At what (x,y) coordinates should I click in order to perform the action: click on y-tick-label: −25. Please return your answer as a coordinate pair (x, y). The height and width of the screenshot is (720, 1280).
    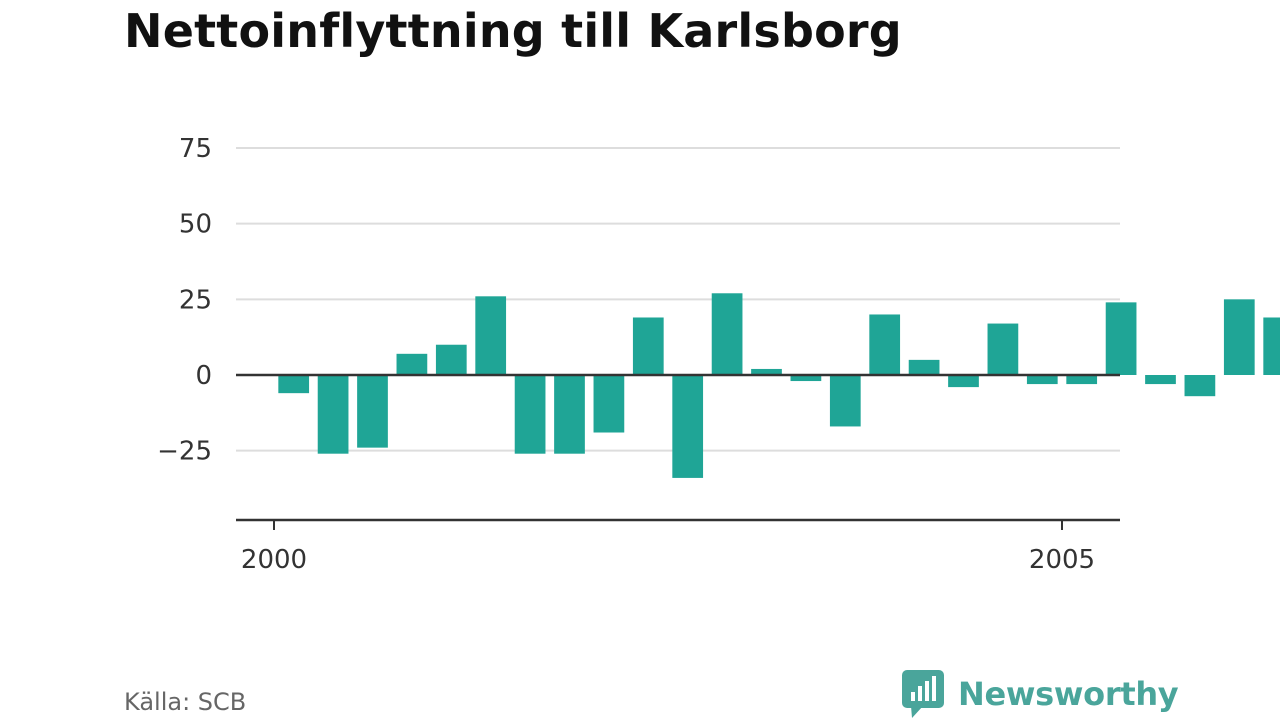
    Looking at the image, I should click on (184, 452).